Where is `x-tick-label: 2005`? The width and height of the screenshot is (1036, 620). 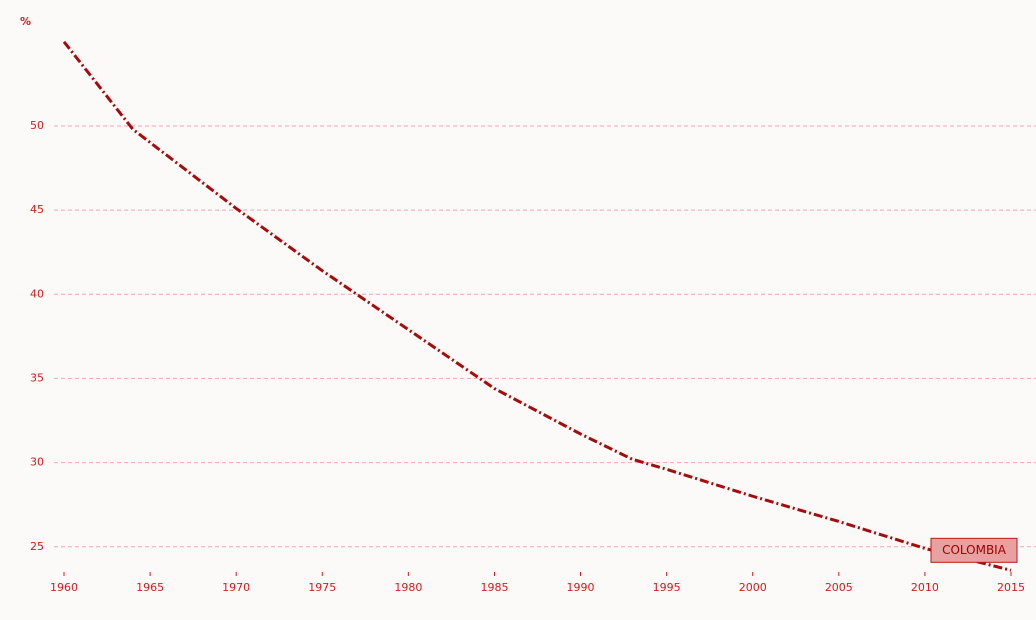
x-tick-label: 2005 is located at coordinates (839, 587).